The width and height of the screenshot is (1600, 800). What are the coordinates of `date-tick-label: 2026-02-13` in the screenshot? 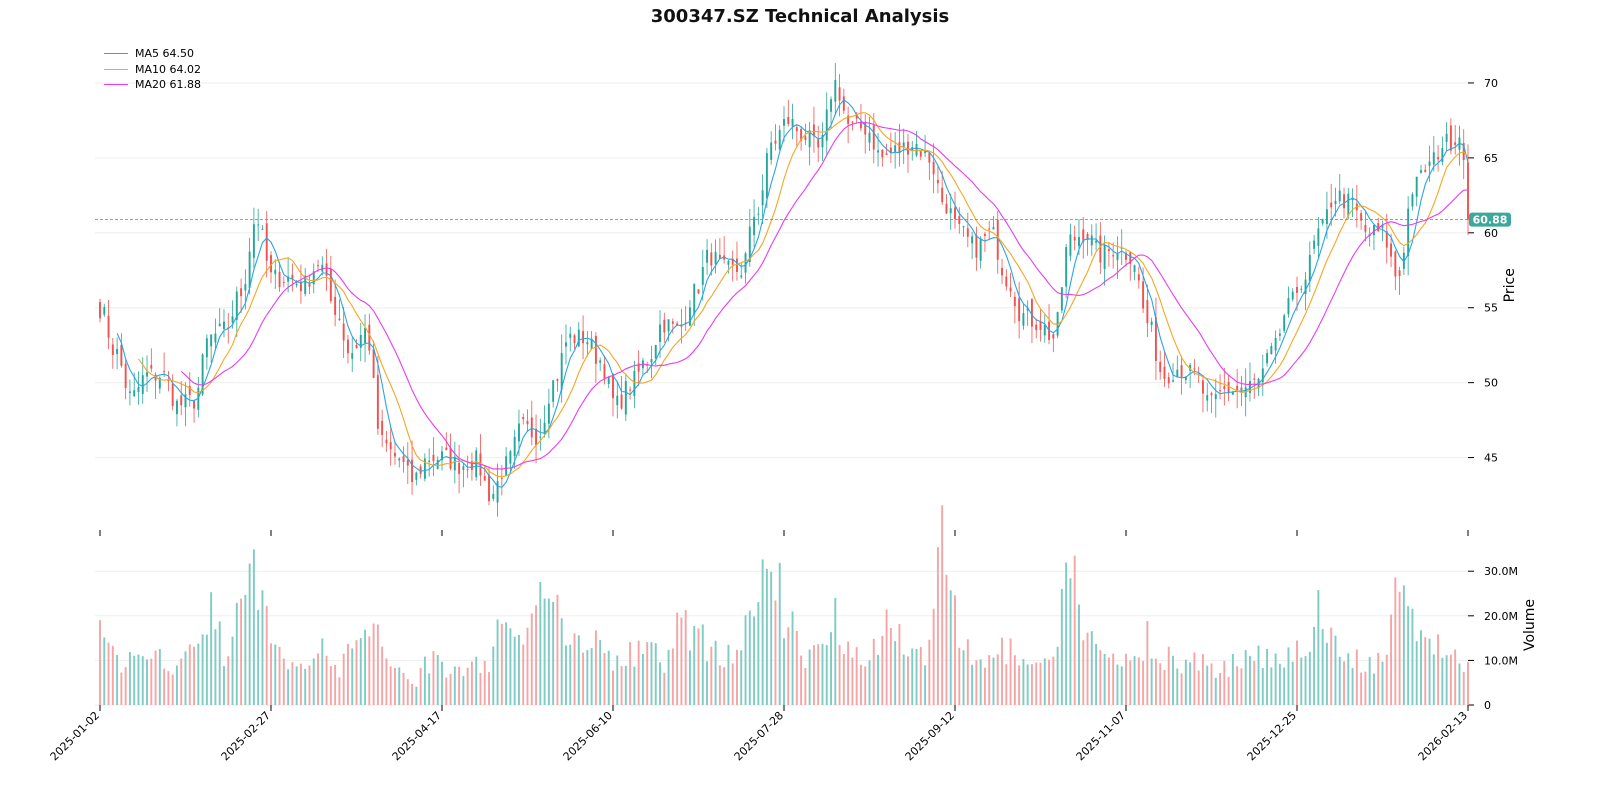 It's located at (1443, 736).